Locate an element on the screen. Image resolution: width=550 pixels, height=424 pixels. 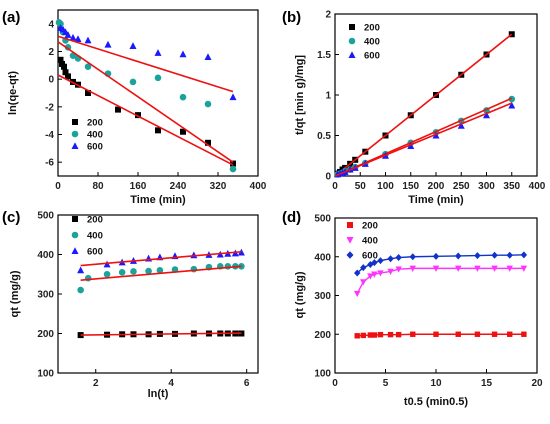
legend-label: 400 is located at coordinates (95, 236).